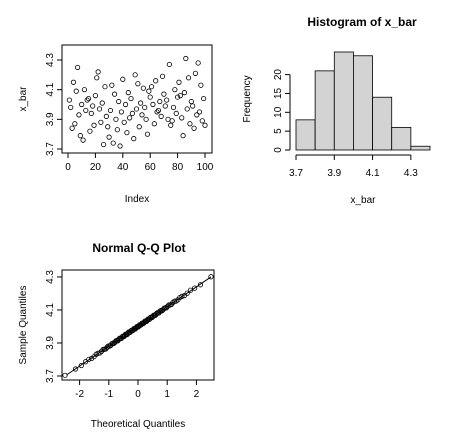 This screenshot has width=474, height=447. I want to click on index-plot: 0 20 40 60 80 100 3.7 3.9 4.1 4.3 Index x_bar, so click(116, 124).